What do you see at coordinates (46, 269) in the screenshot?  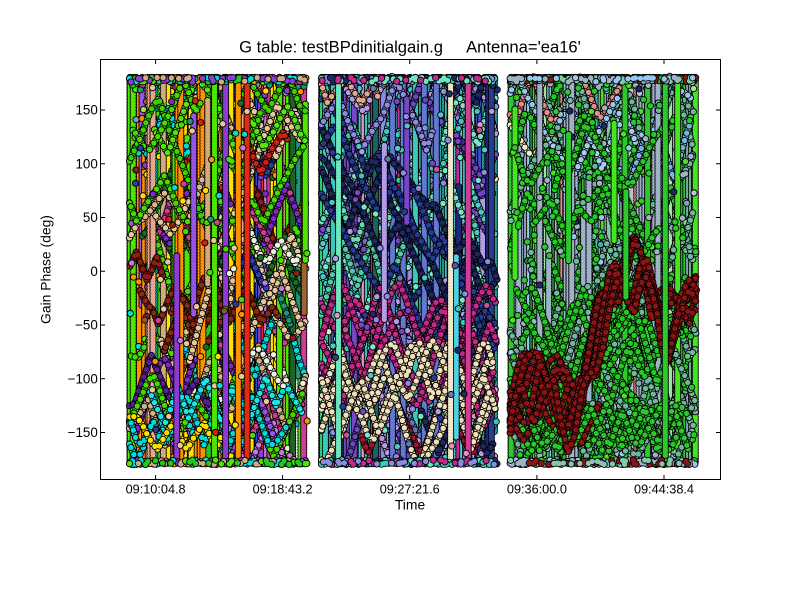 I see `svg-text: Gain Phase (deg)` at bounding box center [46, 269].